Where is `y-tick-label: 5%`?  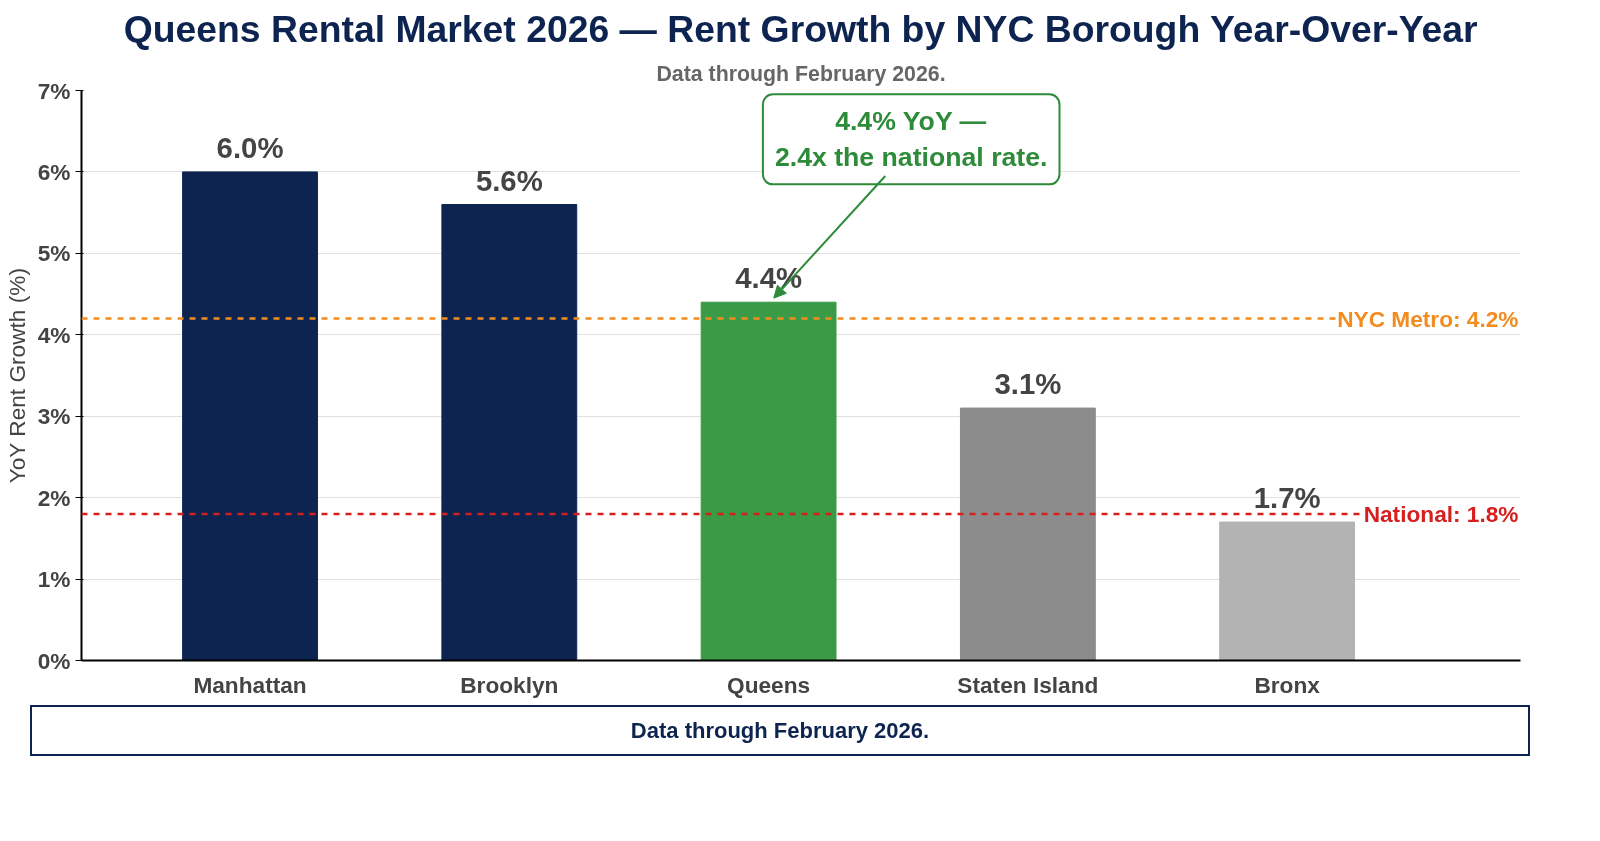
y-tick-label: 5% is located at coordinates (54, 253).